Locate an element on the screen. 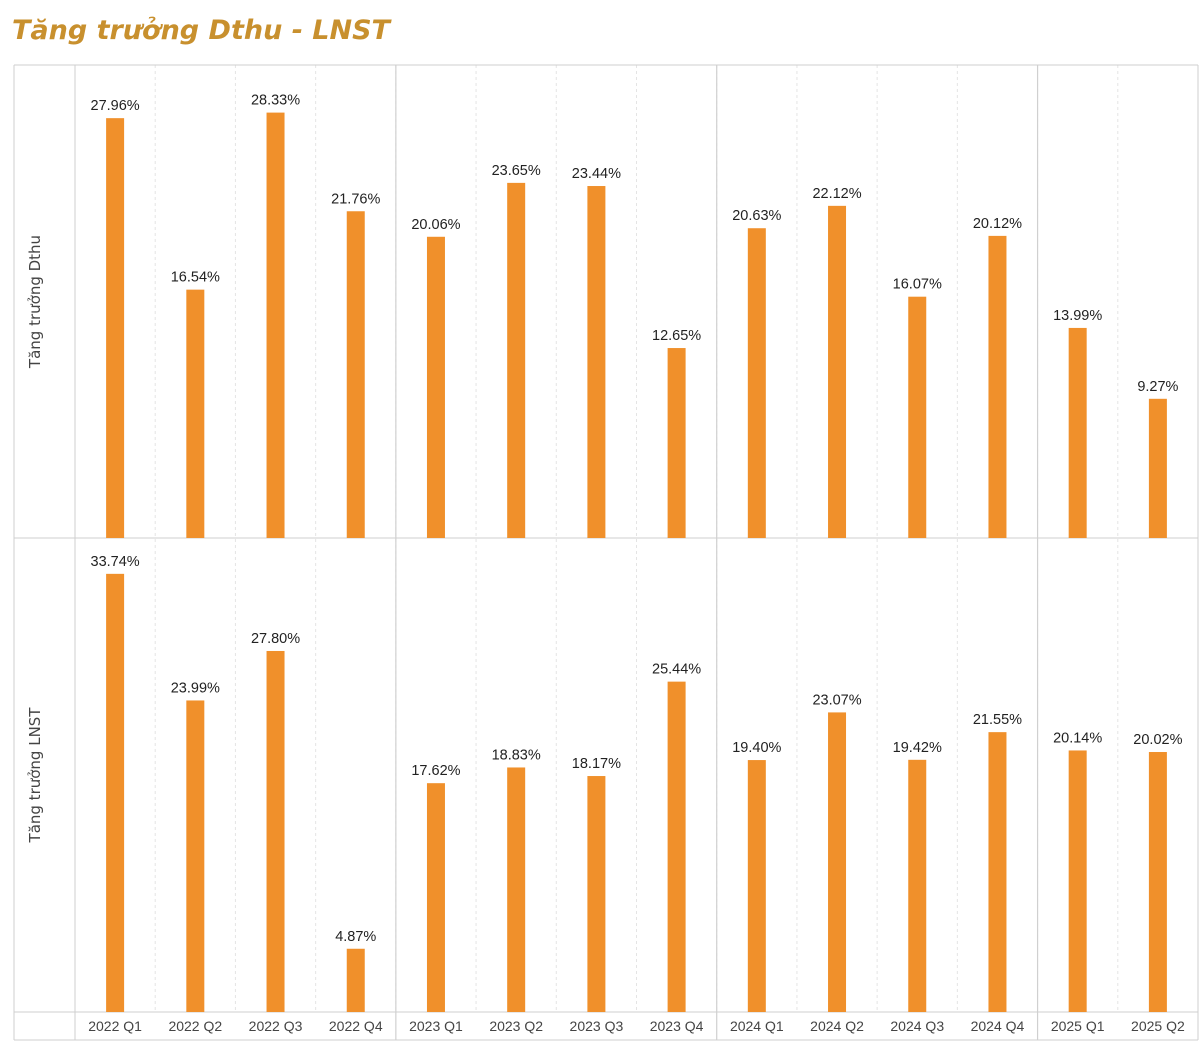 The height and width of the screenshot is (1062, 1200). bar-value-label: 20.63% is located at coordinates (756, 216).